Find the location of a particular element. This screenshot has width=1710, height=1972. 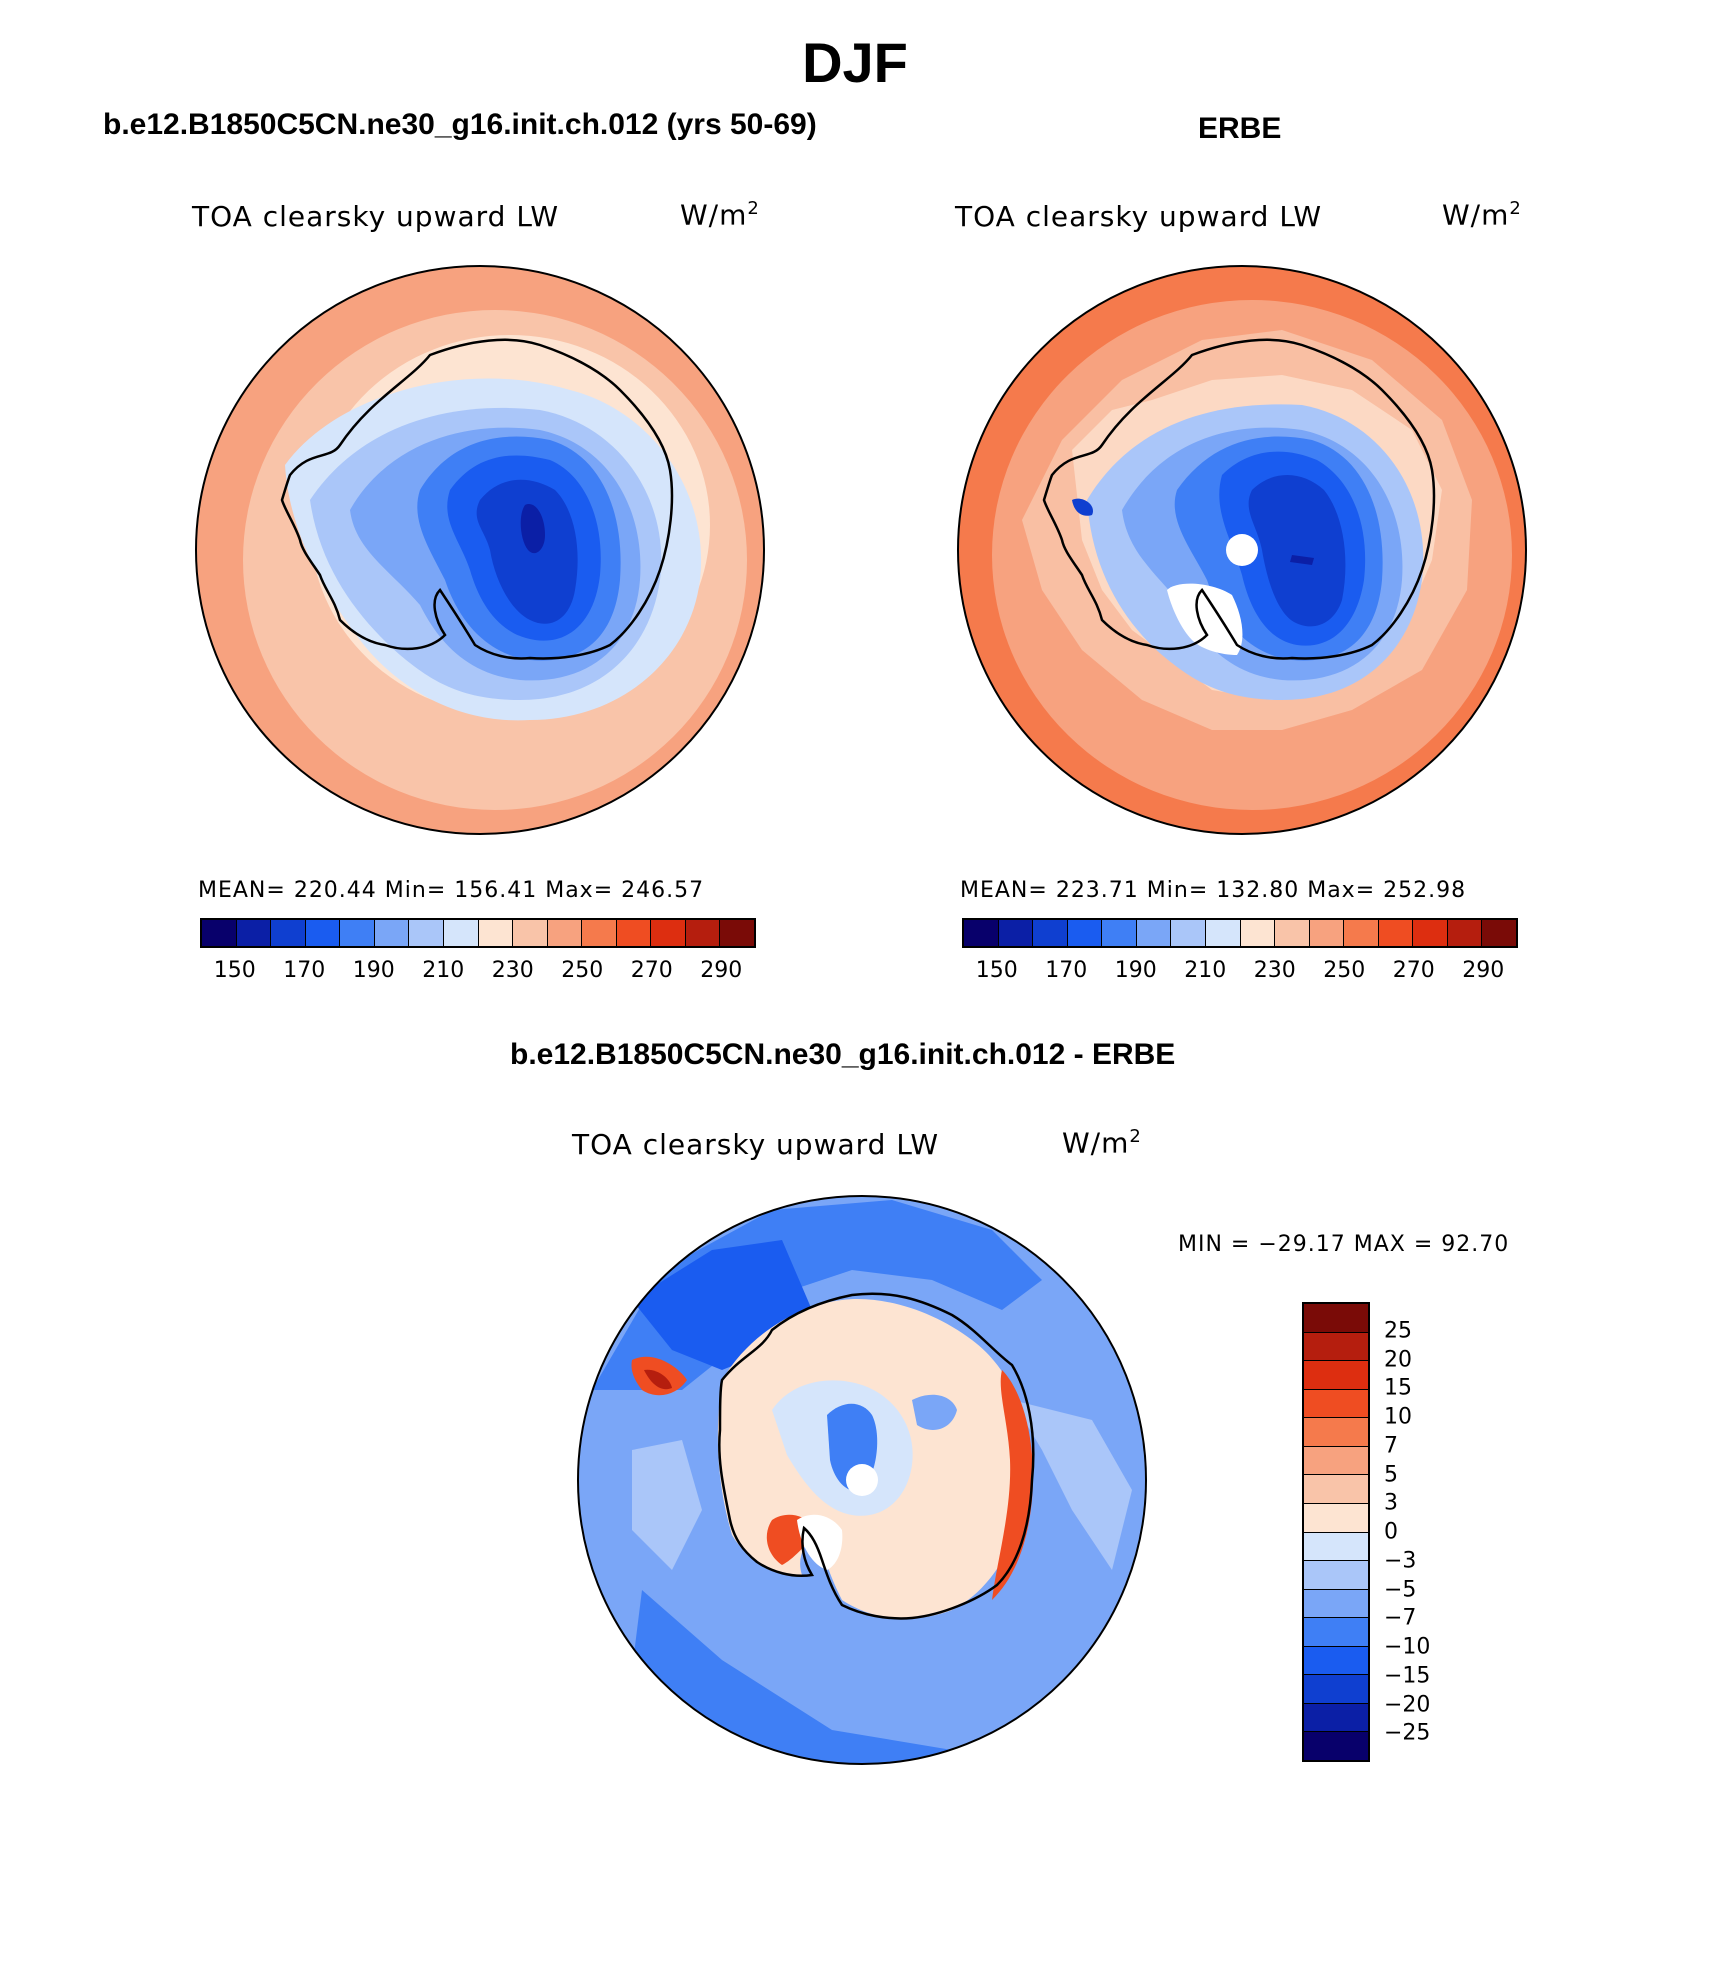

colorbar-tick-label: −7 is located at coordinates (1400, 1618).